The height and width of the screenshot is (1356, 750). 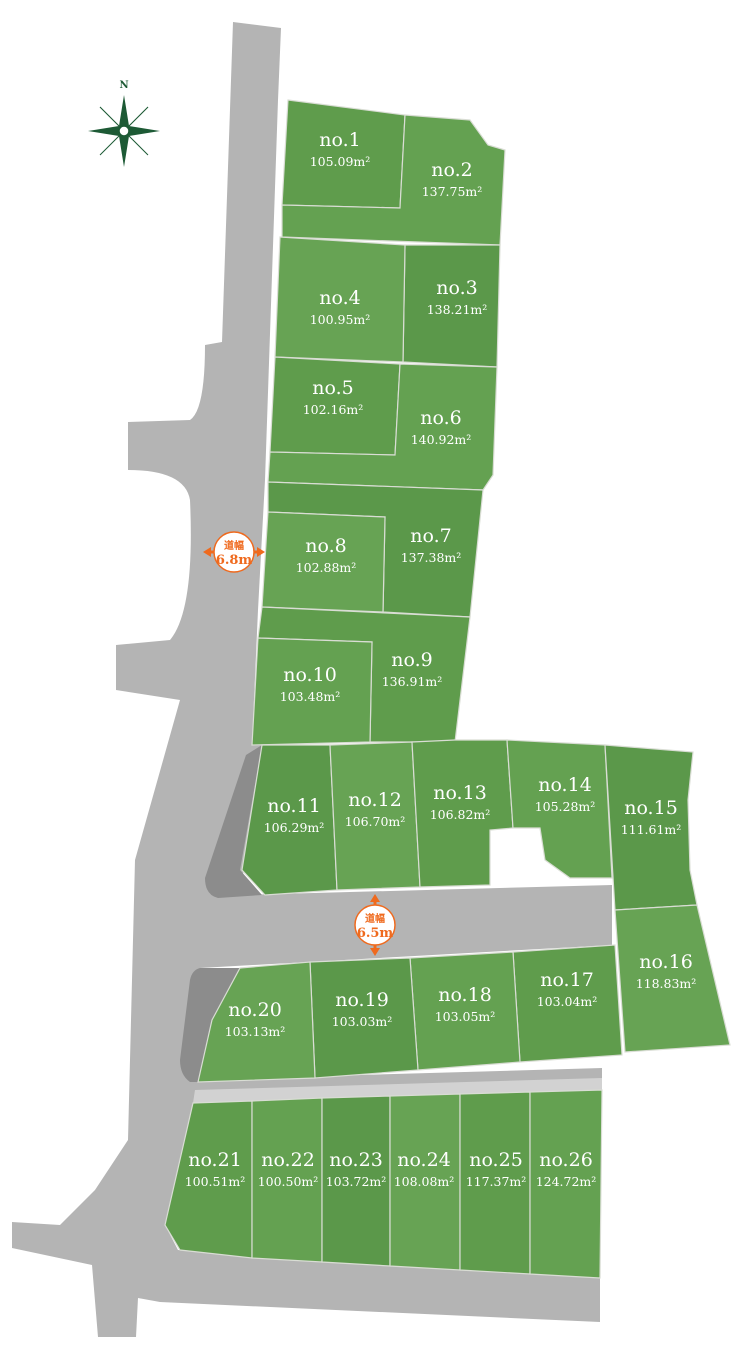 I want to click on lot-area: 124.72m², so click(x=566, y=1181).